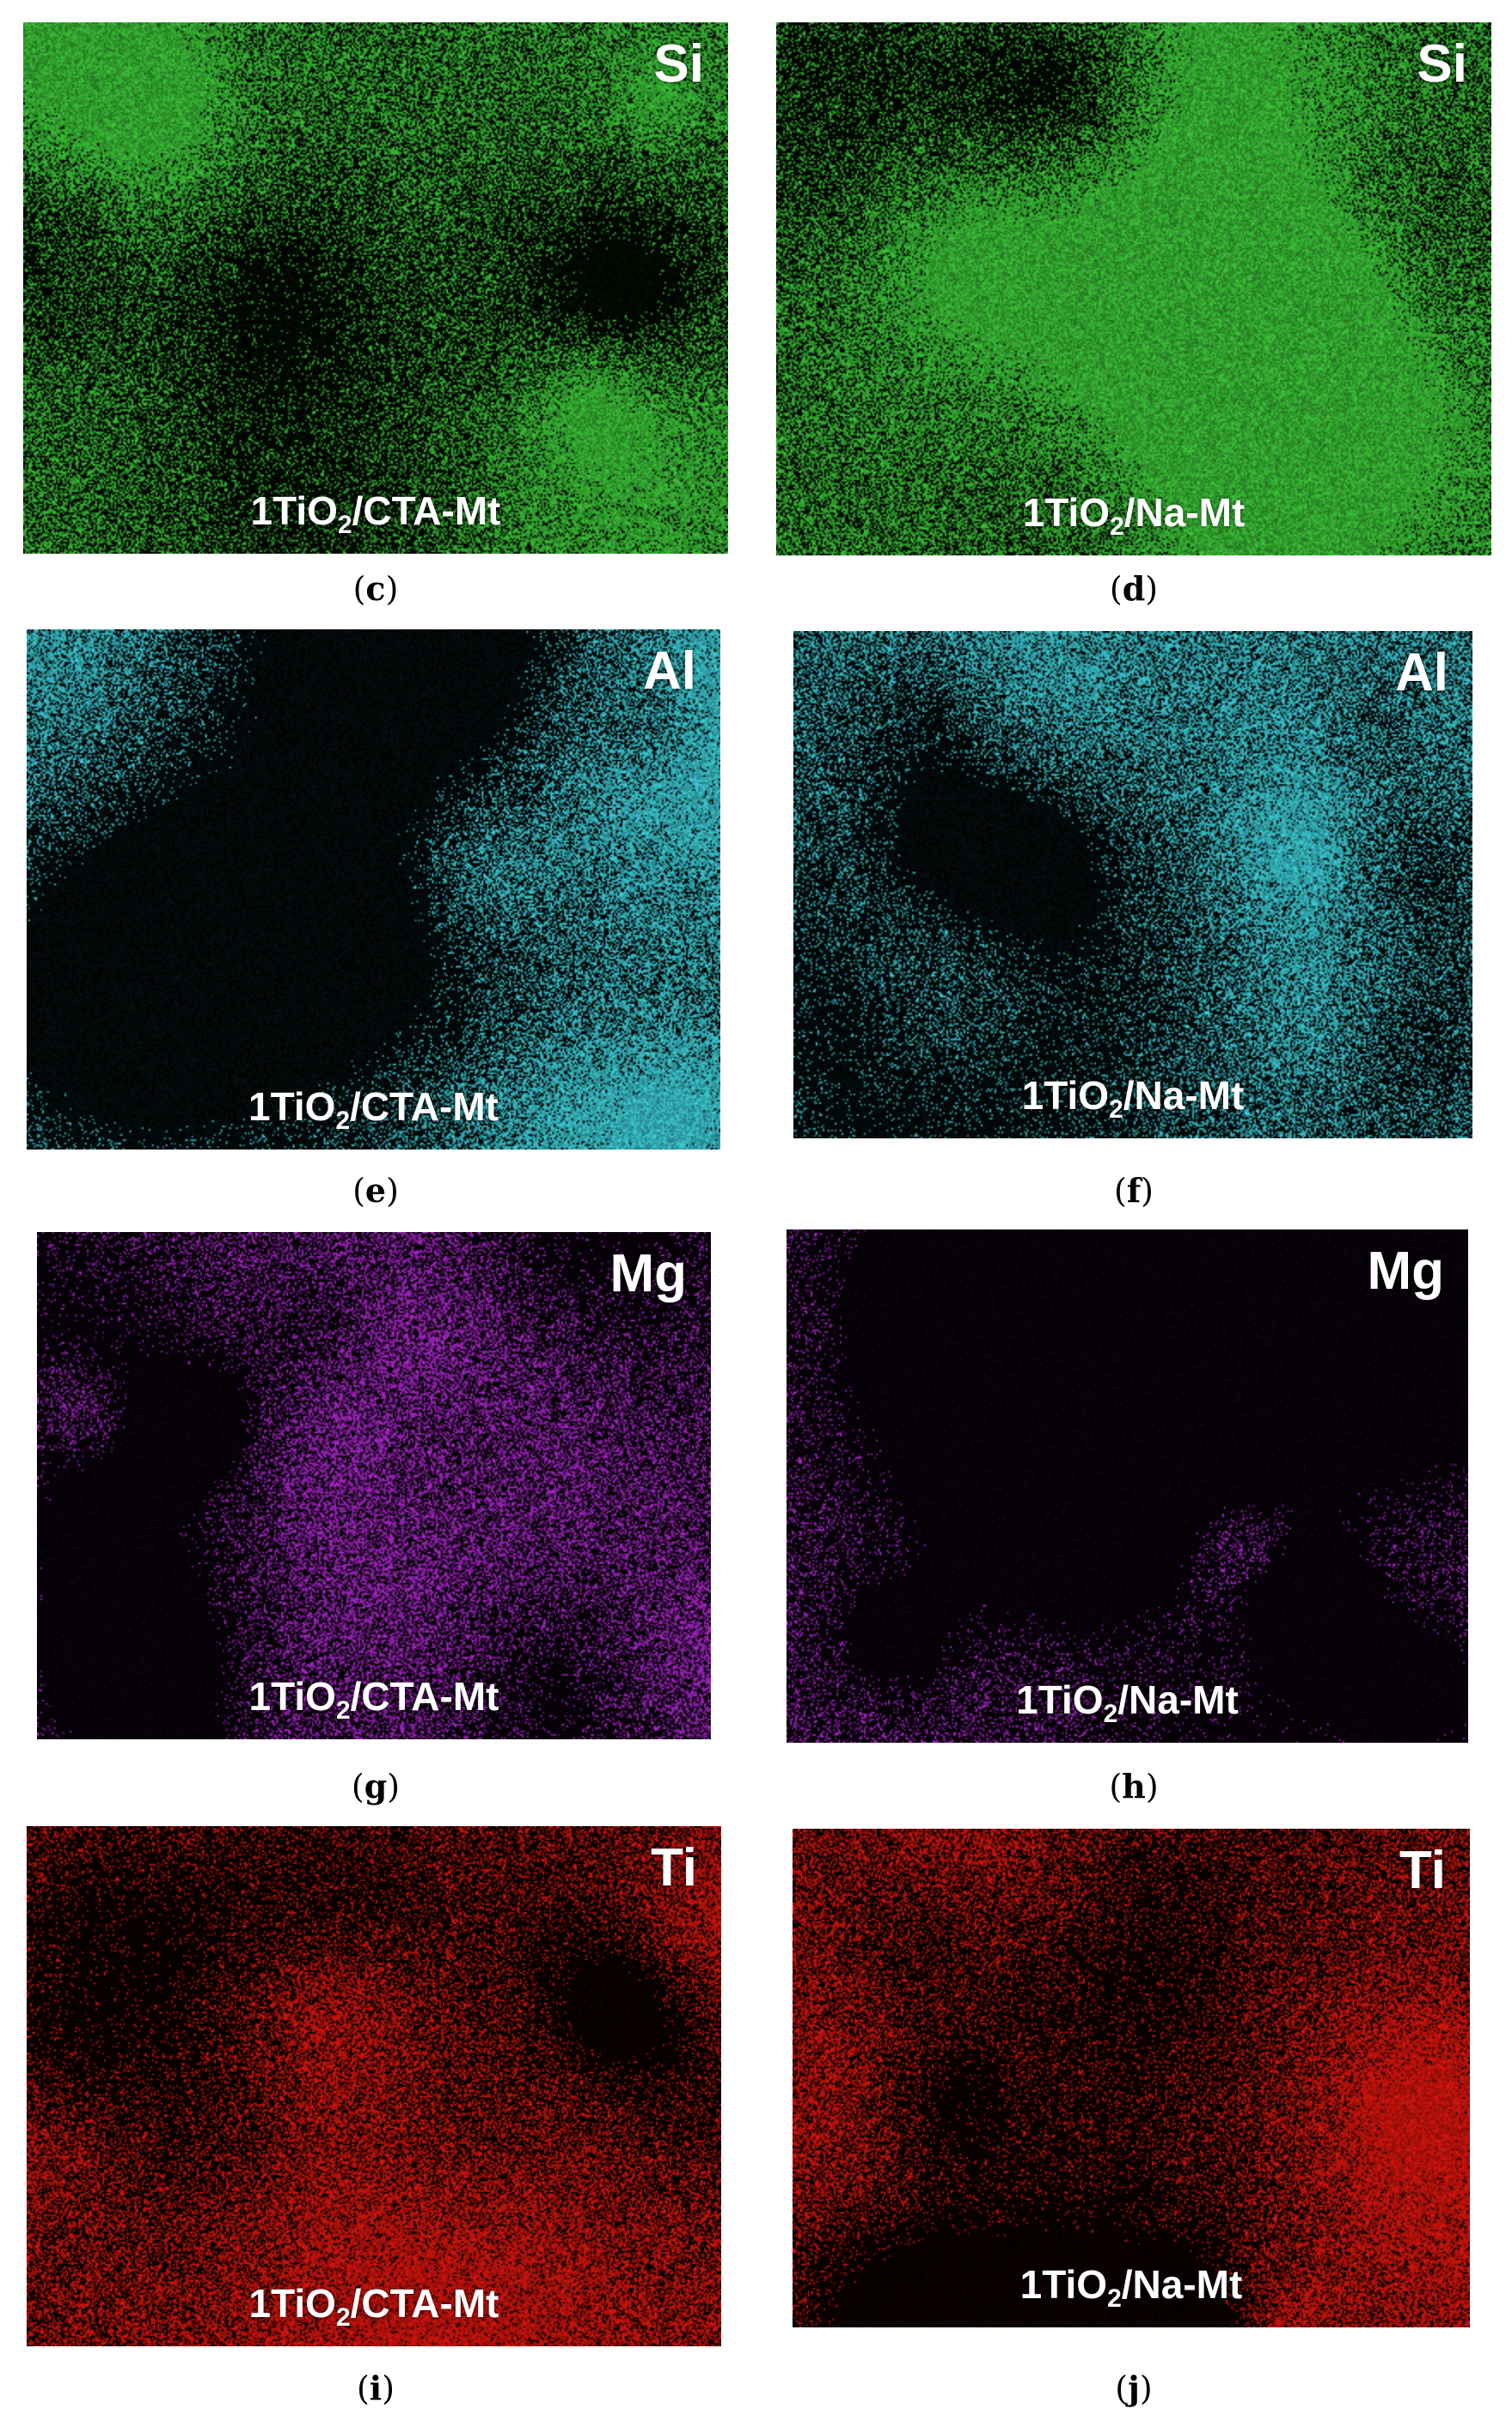  What do you see at coordinates (376, 2388) in the screenshot?
I see `panel-caption-i: (i)` at bounding box center [376, 2388].